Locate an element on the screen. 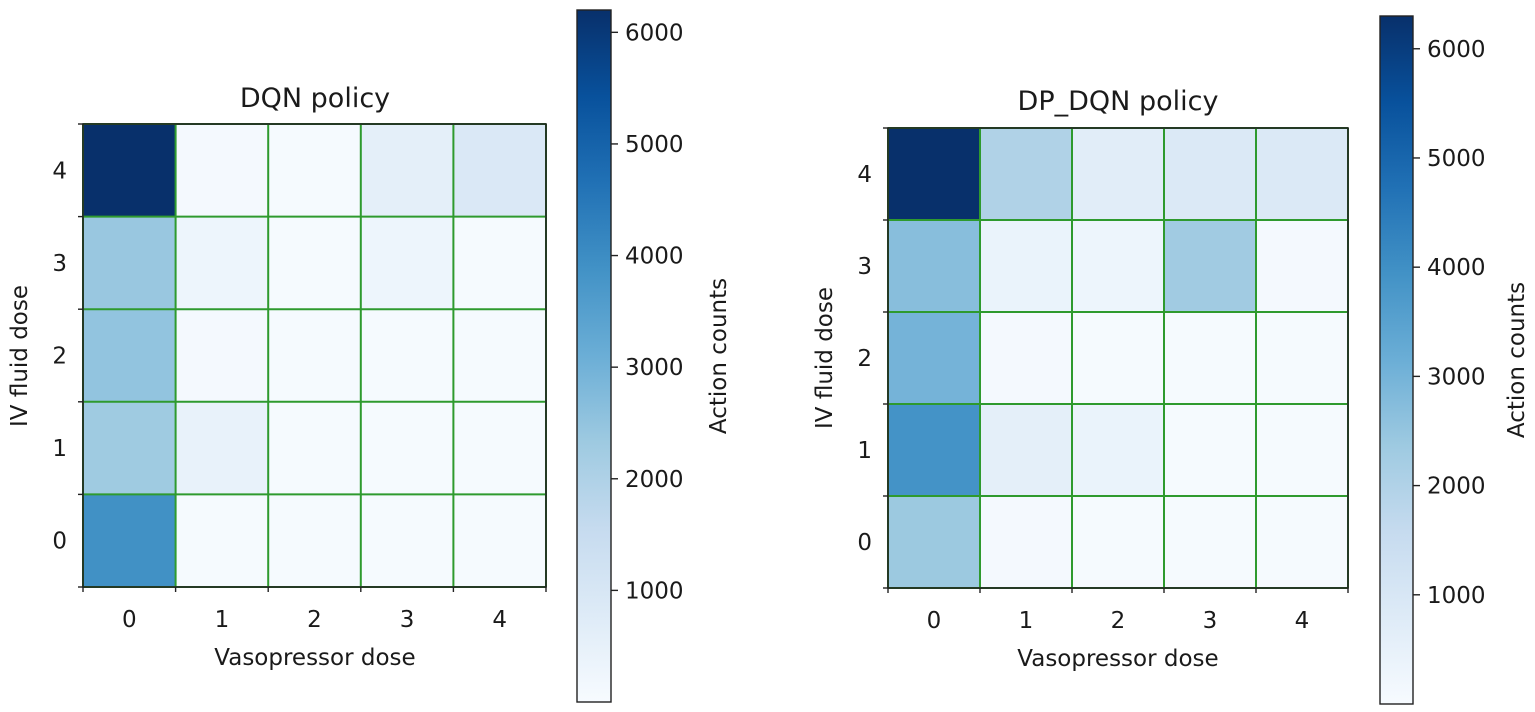  y-axis-ticks: 0 1 2 3 4 is located at coordinates (872, 358).